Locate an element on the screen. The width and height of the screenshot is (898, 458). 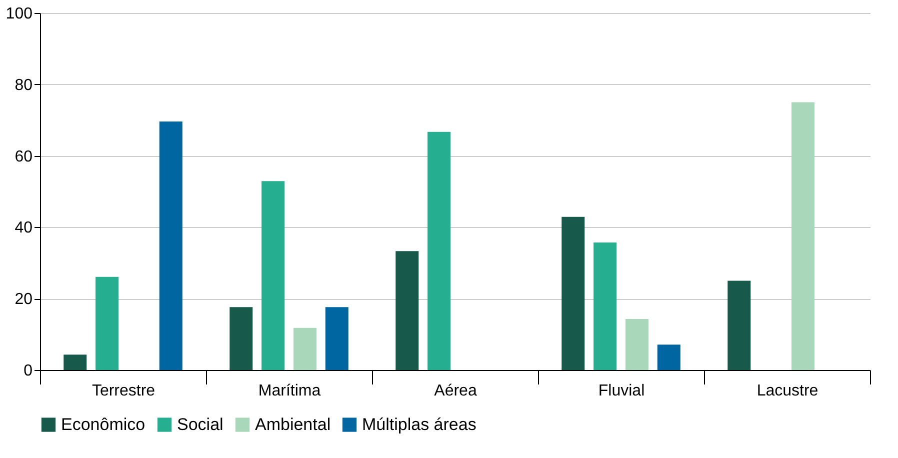
y-tick-label: 40 is located at coordinates (23, 228).